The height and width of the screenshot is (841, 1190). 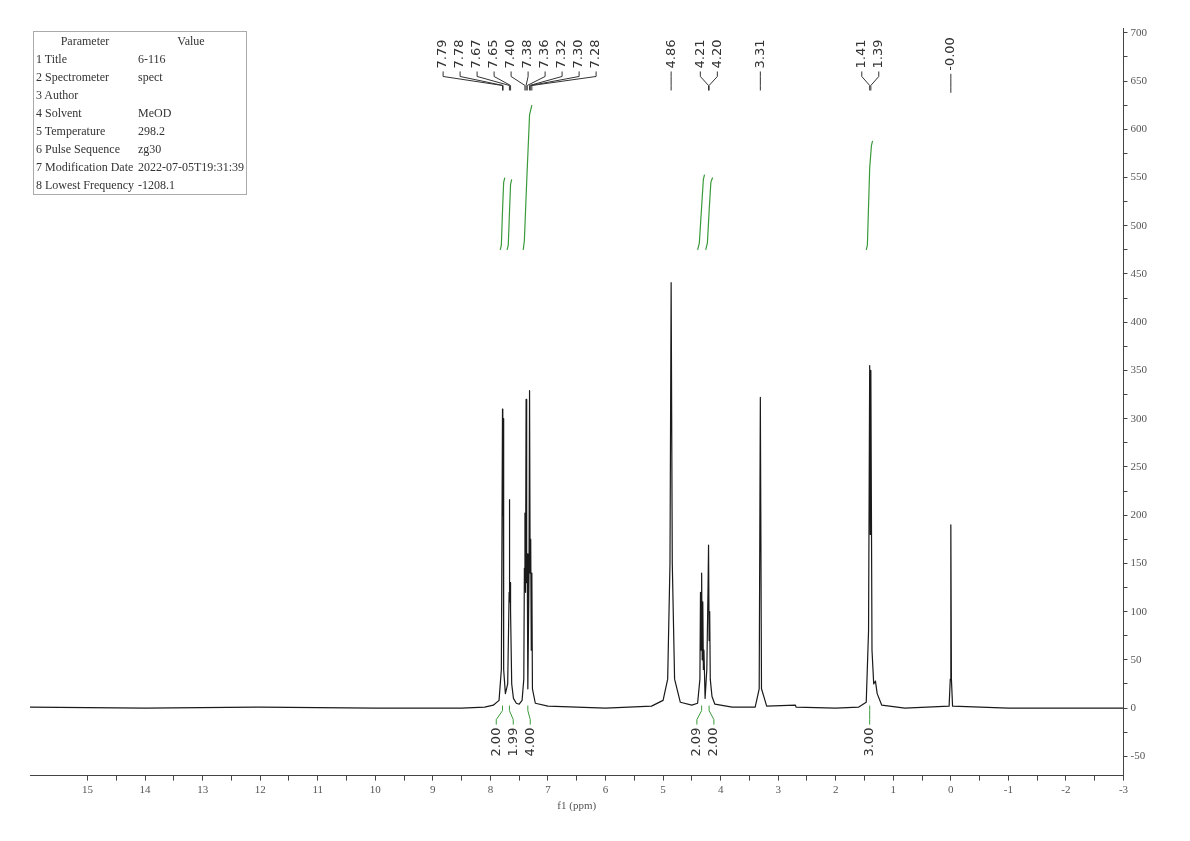 What do you see at coordinates (433, 789) in the screenshot?
I see `x-tick-label: 9` at bounding box center [433, 789].